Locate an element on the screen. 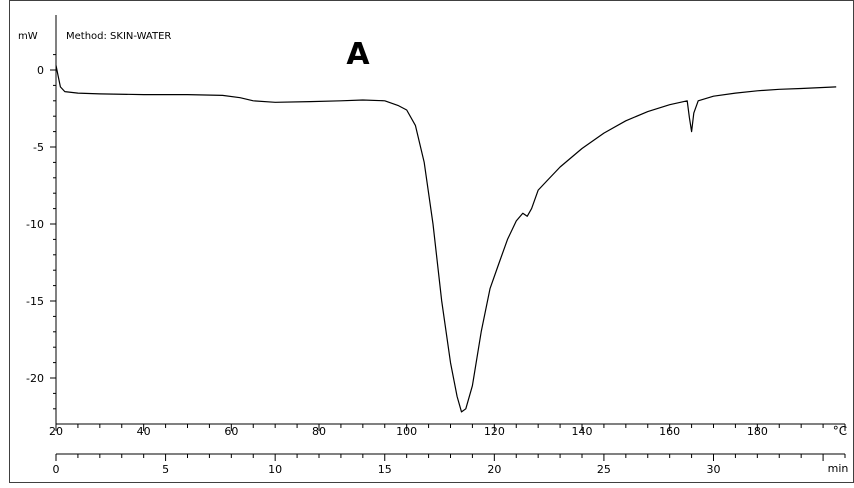  x-bottom-unit: min is located at coordinates (838, 468).